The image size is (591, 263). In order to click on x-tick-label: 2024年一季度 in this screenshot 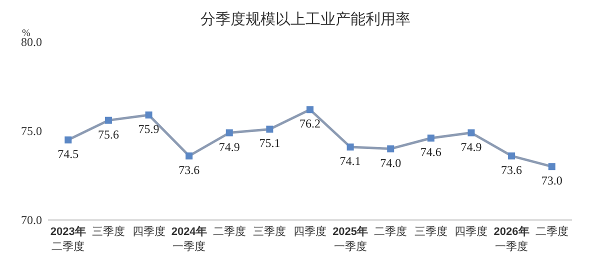, I will do `click(189, 239)`.